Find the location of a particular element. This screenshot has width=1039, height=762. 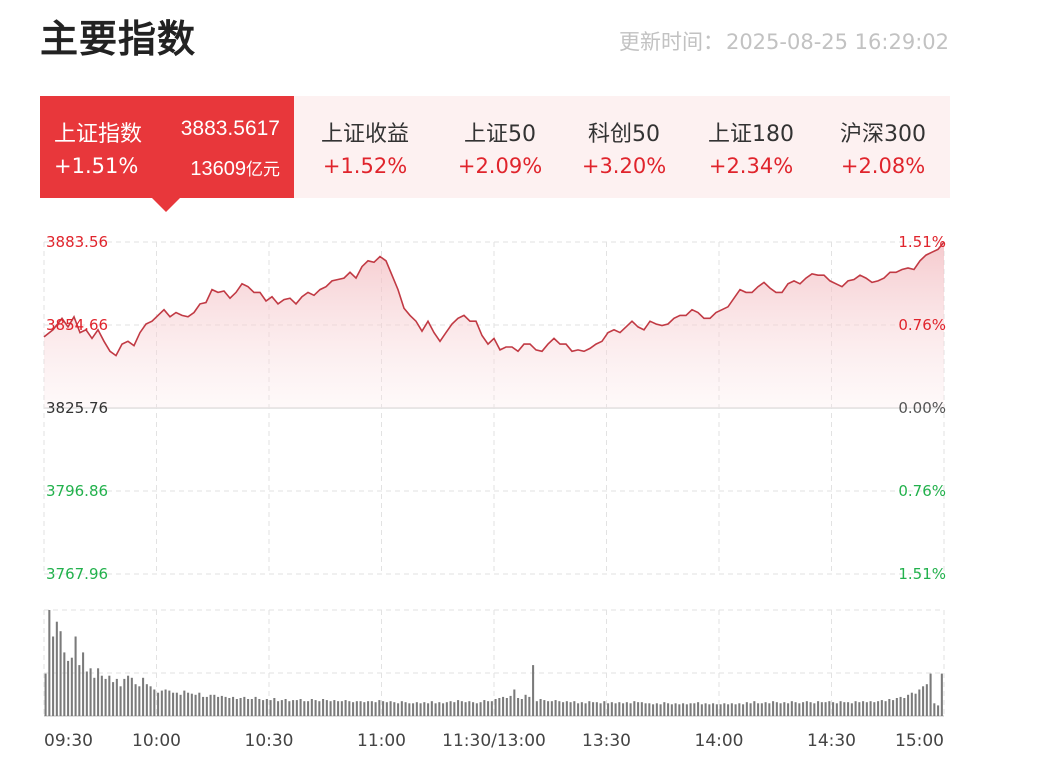

x-tick-label: 13:30 is located at coordinates (606, 741).